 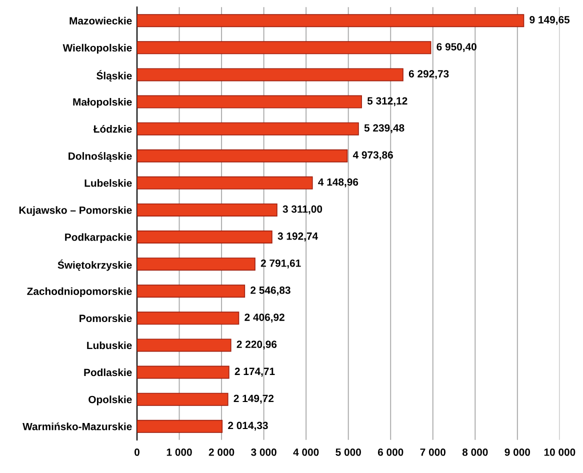 What do you see at coordinates (109, 345) in the screenshot?
I see `y-tick-label: Lubuskie` at bounding box center [109, 345].